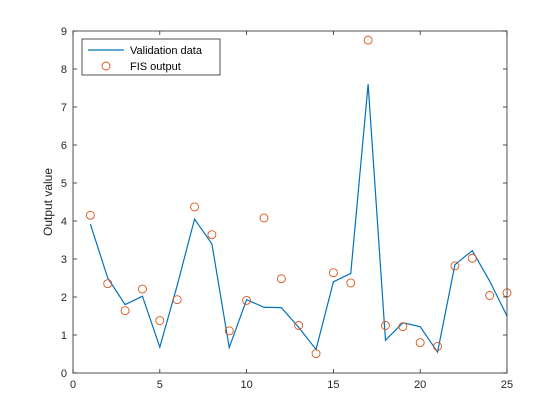 Image resolution: width=560 pixels, height=420 pixels. What do you see at coordinates (155, 67) in the screenshot?
I see `legend-label-fis: FIS output` at bounding box center [155, 67].